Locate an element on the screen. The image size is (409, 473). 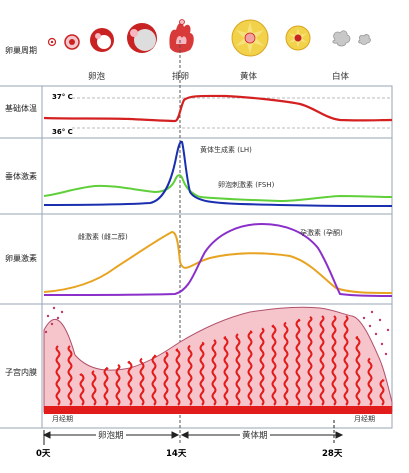
follicle-primordial-icon is located at coordinates (52, 42).